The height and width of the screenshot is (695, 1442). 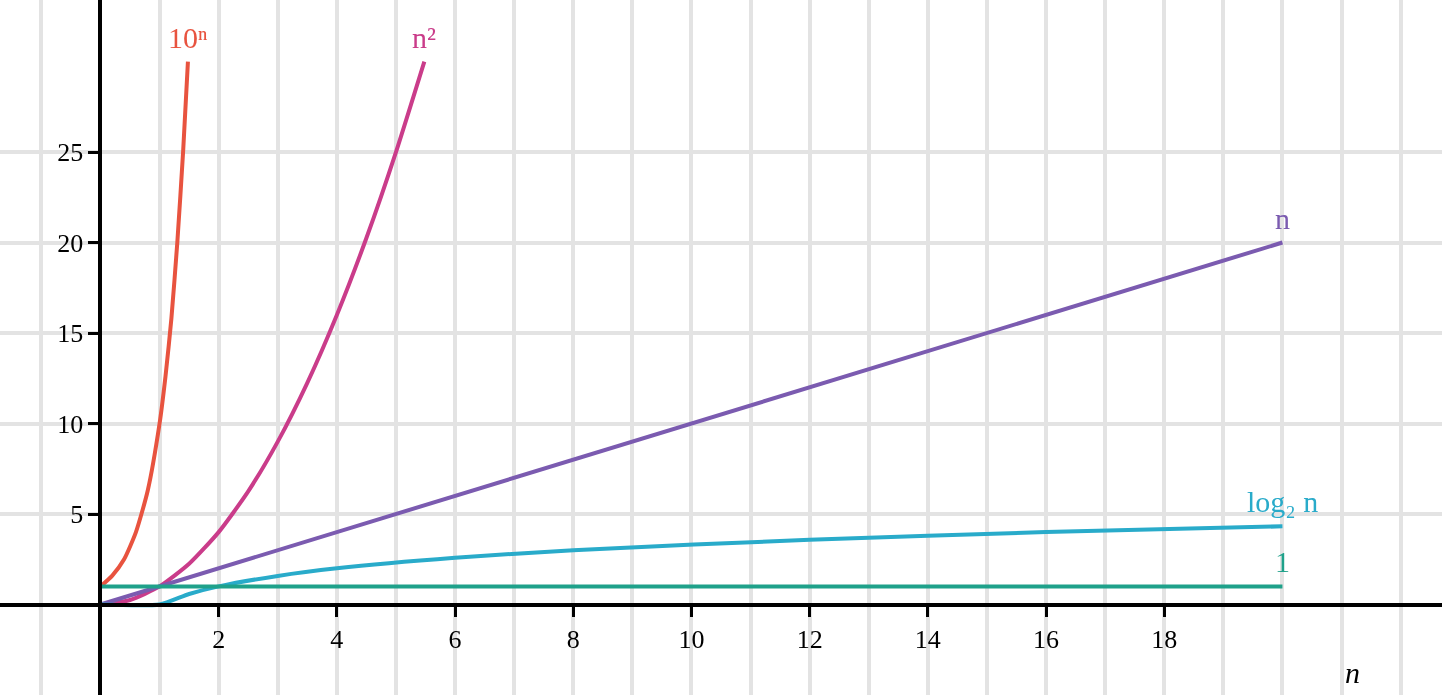 What do you see at coordinates (1283, 501) in the screenshot?
I see `series-label: log₂ n` at bounding box center [1283, 501].